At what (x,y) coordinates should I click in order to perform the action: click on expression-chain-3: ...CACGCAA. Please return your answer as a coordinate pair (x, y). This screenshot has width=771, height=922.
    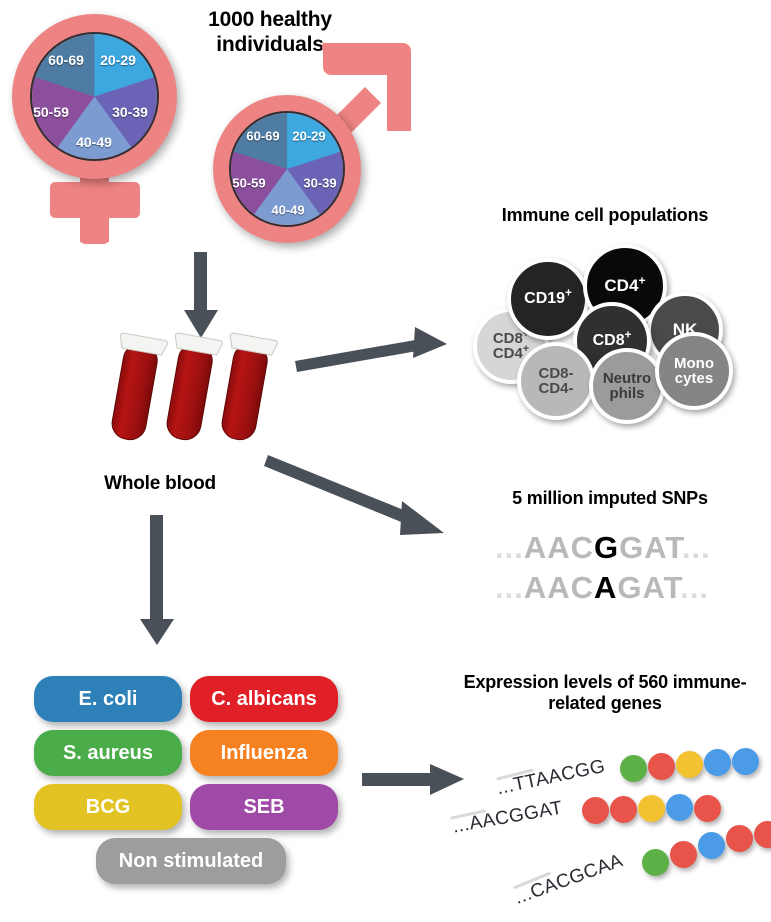
    Looking at the image, I should click on (615, 865).